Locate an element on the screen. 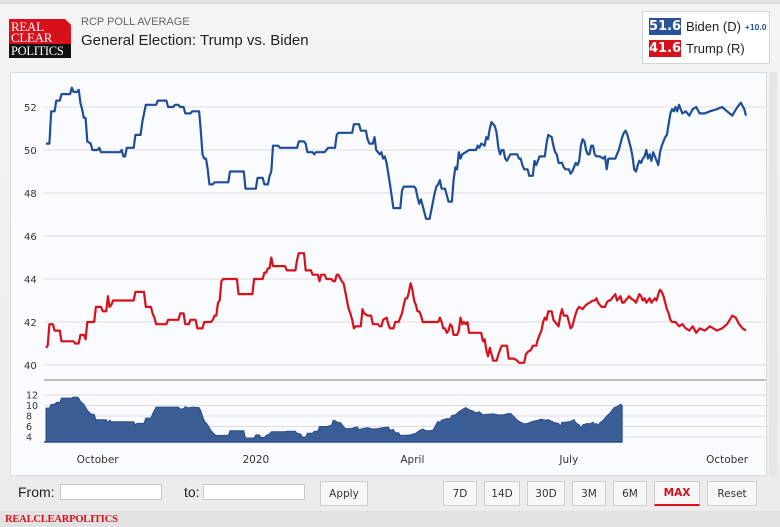 The image size is (780, 527). legend-spread: +10.0 is located at coordinates (755, 27).